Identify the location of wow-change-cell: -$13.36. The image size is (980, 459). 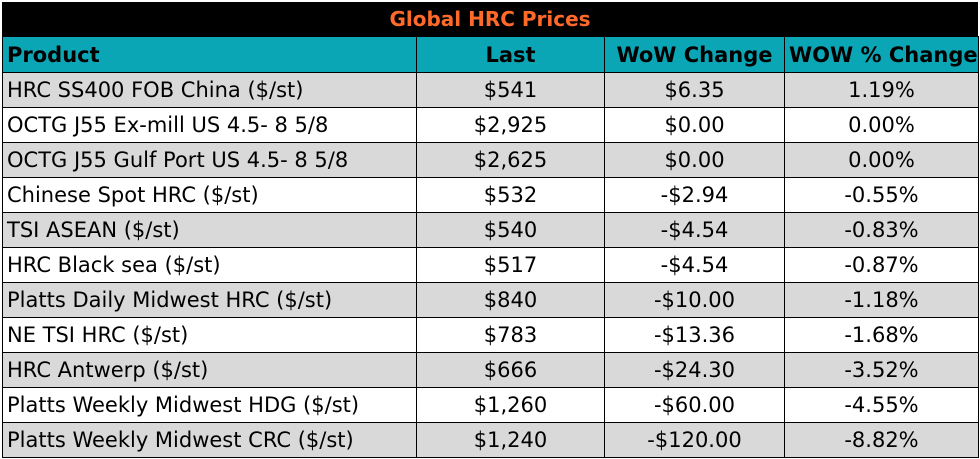
(694, 335).